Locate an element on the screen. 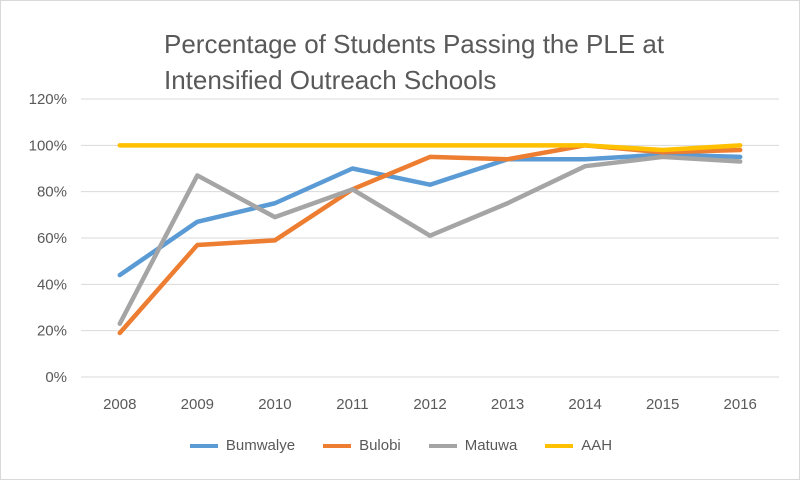 Image resolution: width=800 pixels, height=481 pixels. x-tick-label: 2012 is located at coordinates (429, 404).